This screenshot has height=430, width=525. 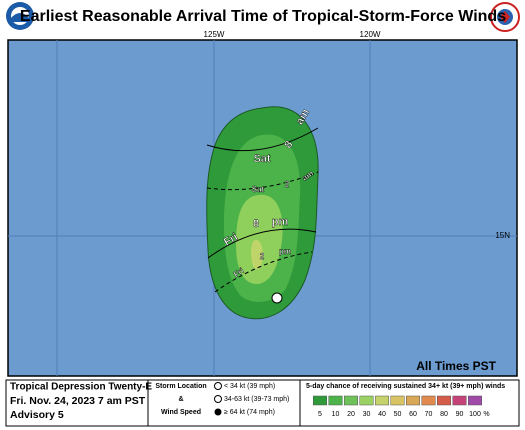 I want to click on noaa-logo, so click(x=20, y=16).